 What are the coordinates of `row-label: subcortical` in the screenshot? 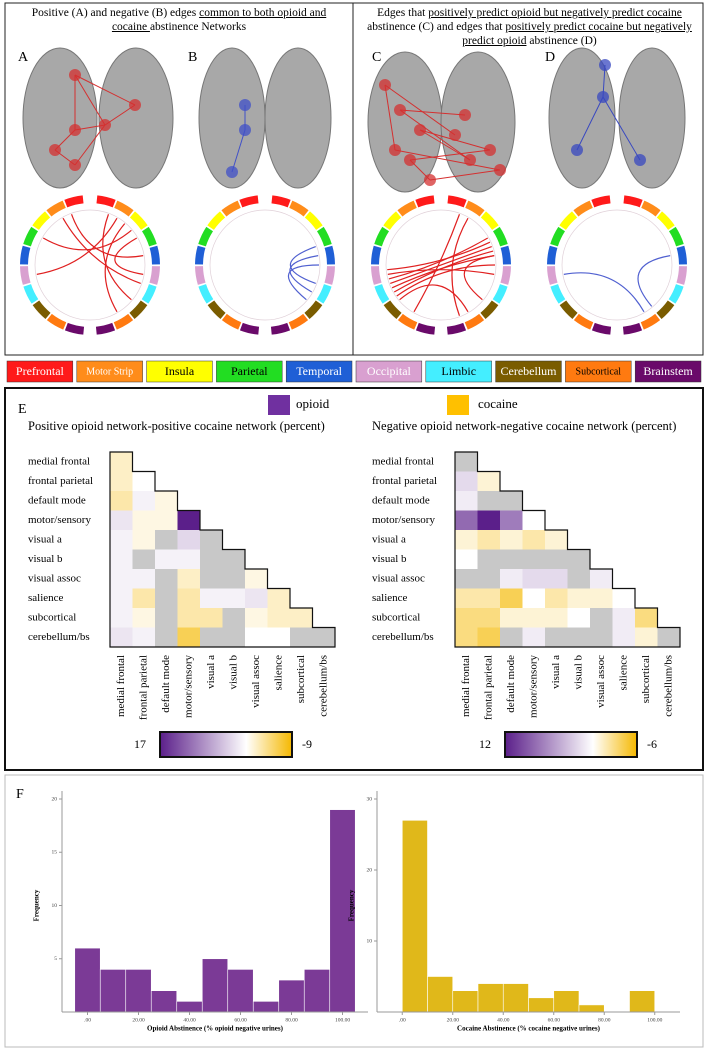 It's located at (52, 617).